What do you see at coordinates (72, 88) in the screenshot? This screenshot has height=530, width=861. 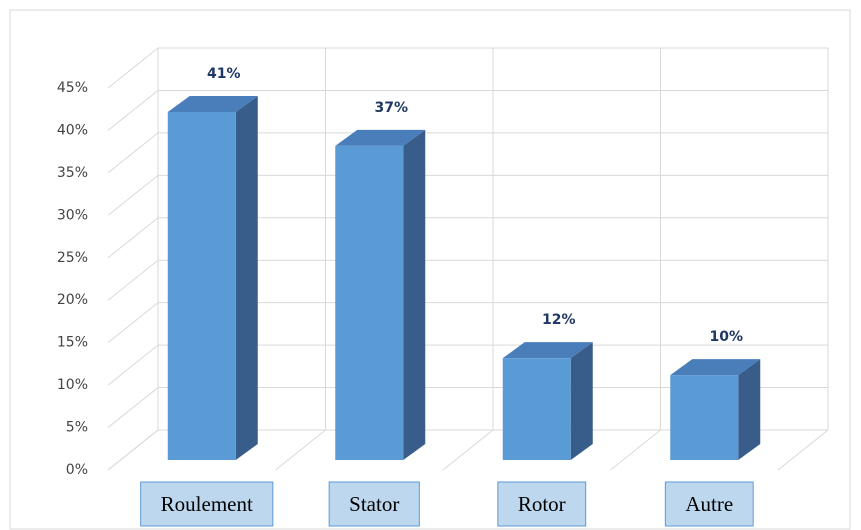 I see `y-tick-label: 45%` at bounding box center [72, 88].